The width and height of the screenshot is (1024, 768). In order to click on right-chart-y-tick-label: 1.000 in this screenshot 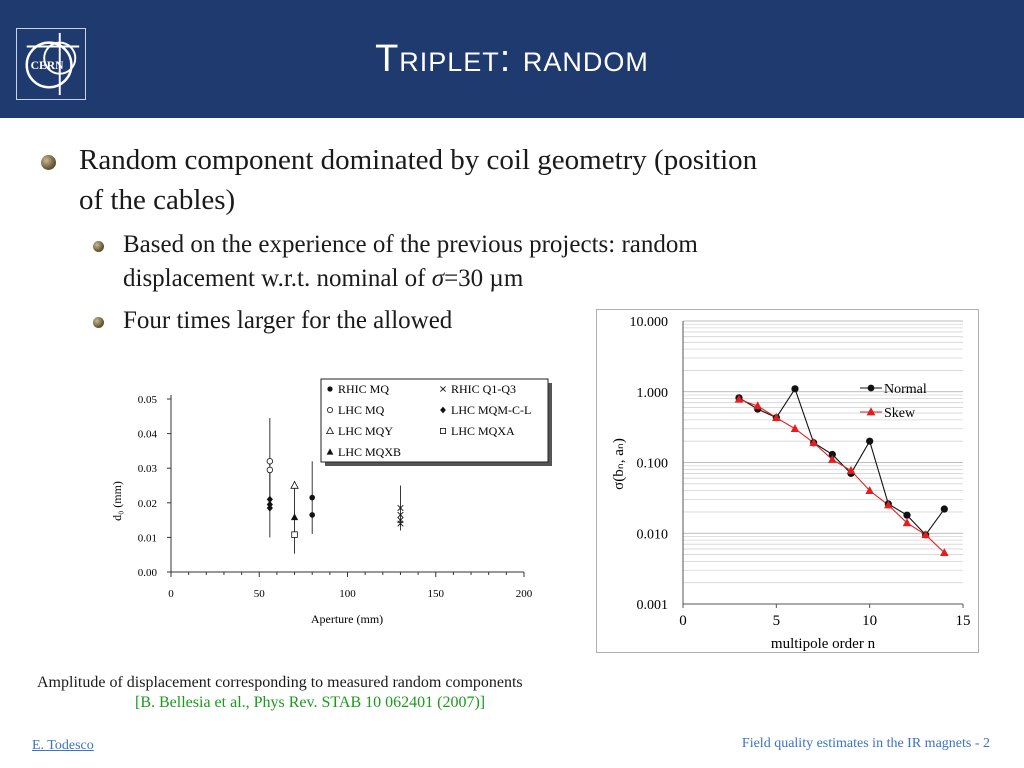, I will do `click(653, 393)`.